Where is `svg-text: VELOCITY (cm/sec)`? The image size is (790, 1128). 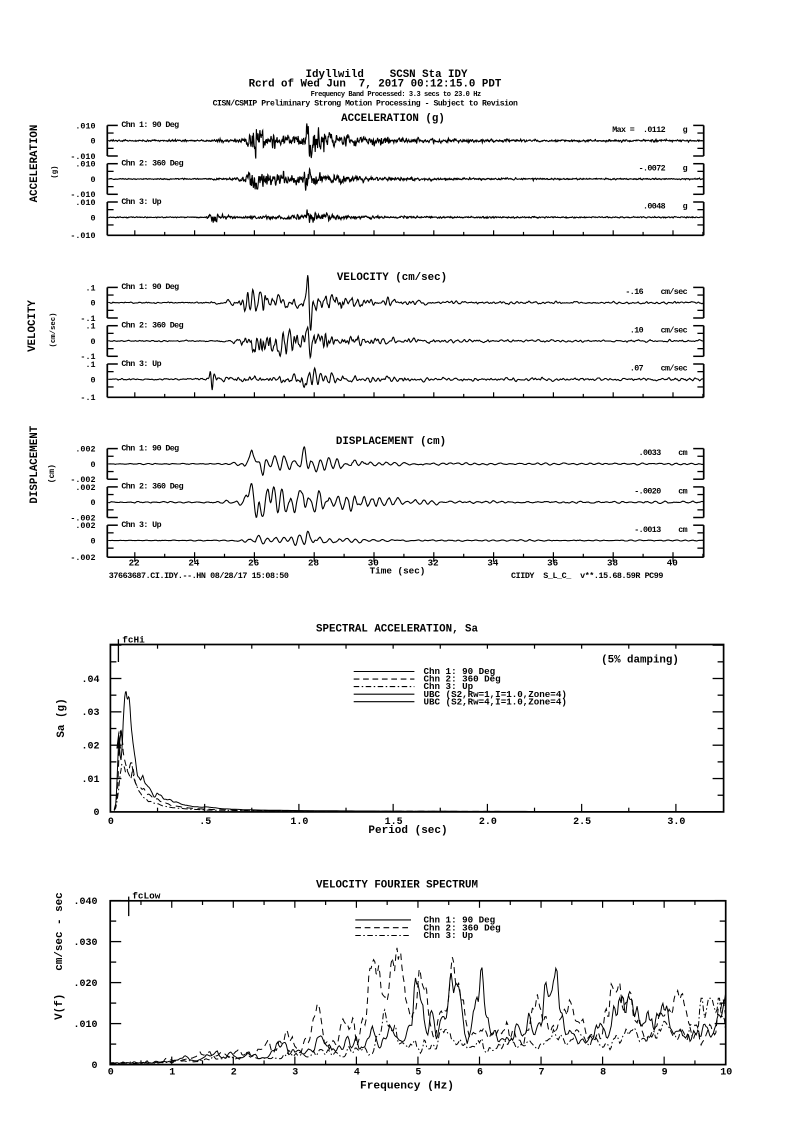
svg-text: VELOCITY (cm/sec) is located at coordinates (392, 278).